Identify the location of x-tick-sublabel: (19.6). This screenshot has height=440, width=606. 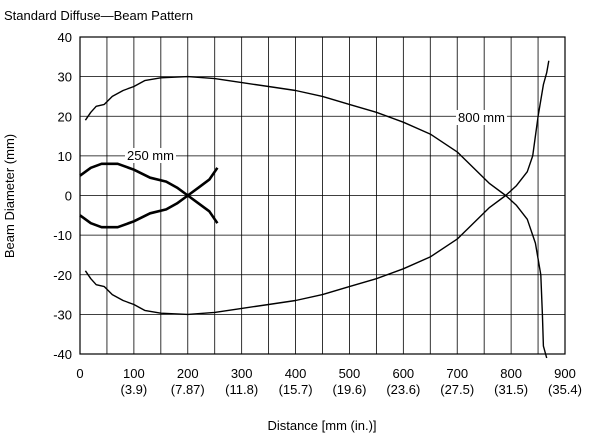
(349, 389).